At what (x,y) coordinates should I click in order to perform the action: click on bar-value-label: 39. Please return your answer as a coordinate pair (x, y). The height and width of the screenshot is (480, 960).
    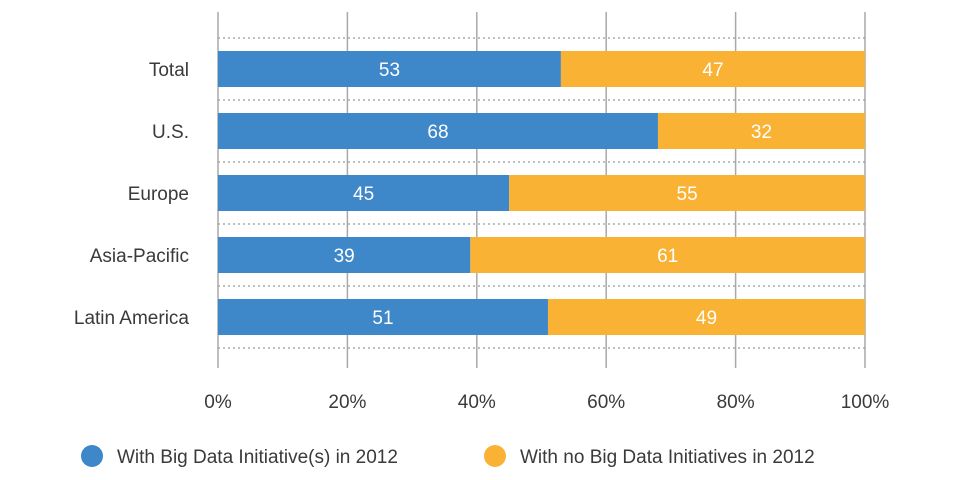
    Looking at the image, I should click on (344, 256).